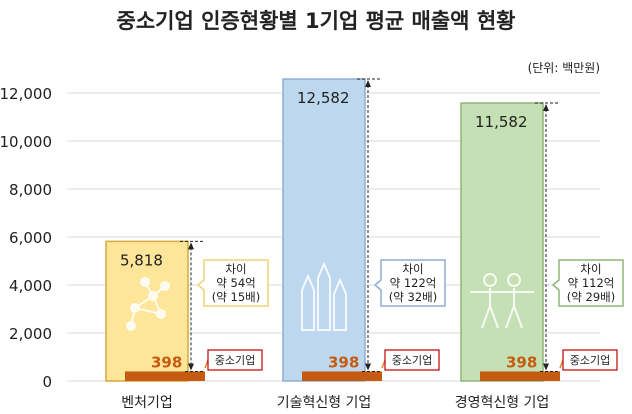 Image resolution: width=632 pixels, height=414 pixels. What do you see at coordinates (47, 382) in the screenshot?
I see `y-tick-label: 0` at bounding box center [47, 382].